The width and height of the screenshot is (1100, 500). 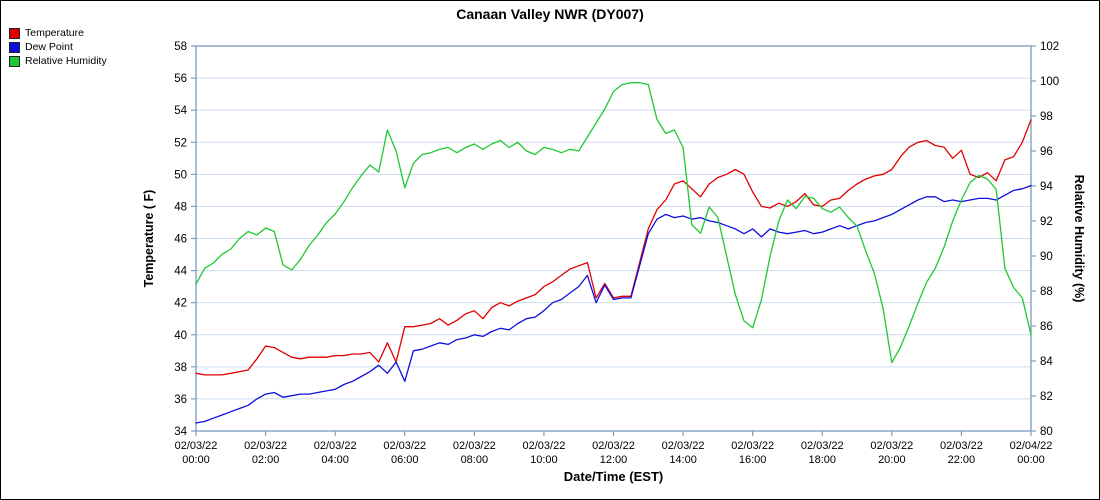 I want to click on legend-label-relative-humidity: Relative Humidity, so click(x=66, y=61).